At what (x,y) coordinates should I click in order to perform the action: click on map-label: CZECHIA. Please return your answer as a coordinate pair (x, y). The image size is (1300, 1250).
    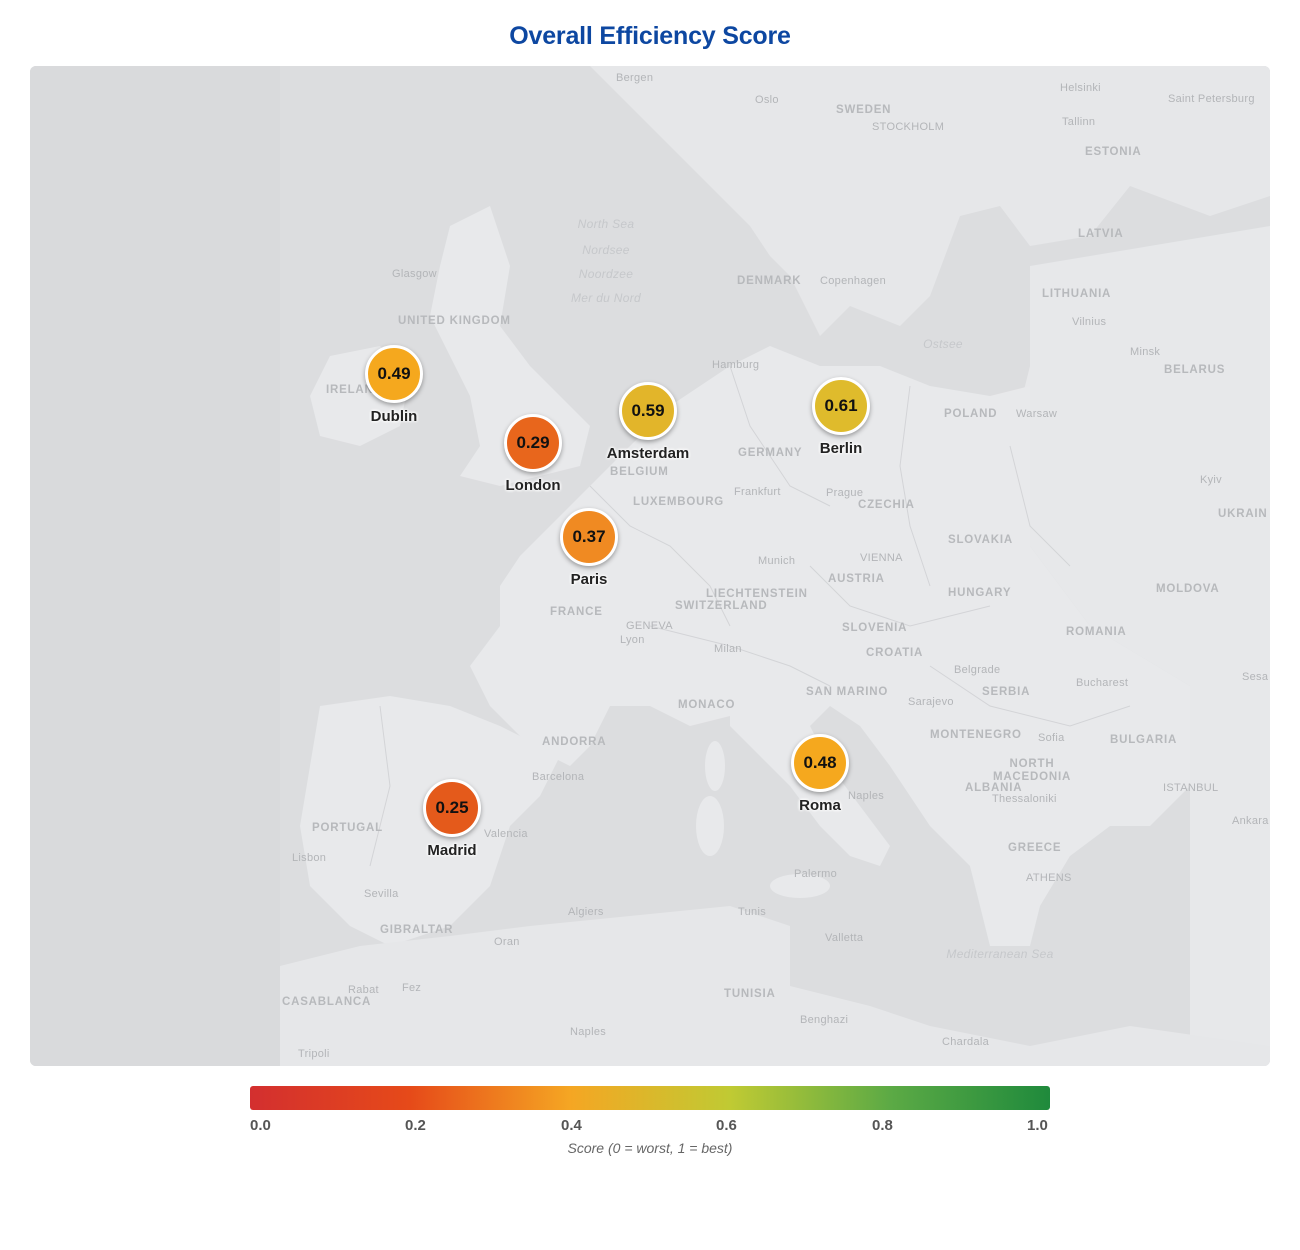
    Looking at the image, I should click on (886, 505).